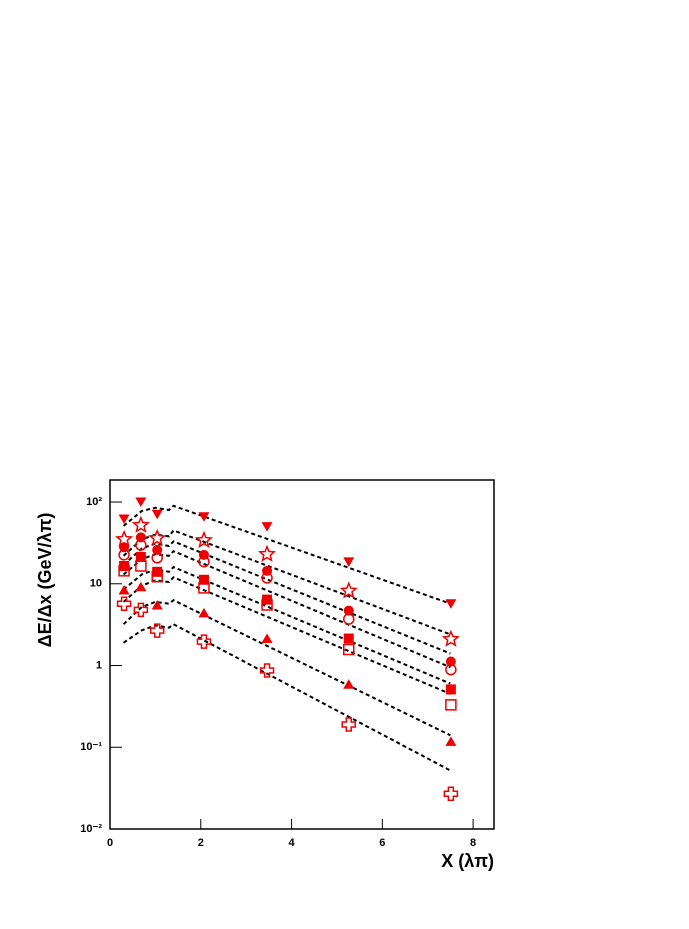 This screenshot has width=689, height=929. I want to click on x-tick-label: 6, so click(382, 843).